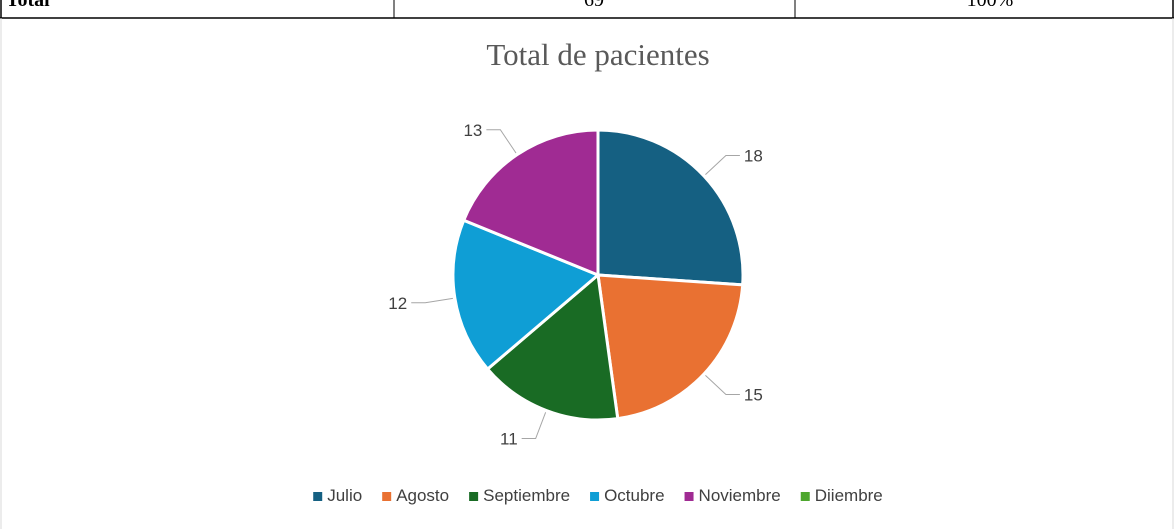  What do you see at coordinates (509, 439) in the screenshot?
I see `data-label: 11` at bounding box center [509, 439].